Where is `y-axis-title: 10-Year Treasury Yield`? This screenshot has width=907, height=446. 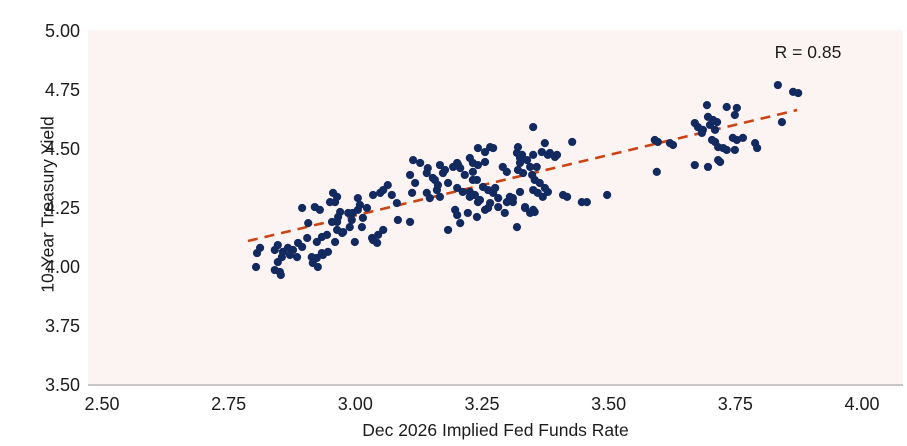
y-axis-title: 10-Year Treasury Yield is located at coordinates (47, 204).